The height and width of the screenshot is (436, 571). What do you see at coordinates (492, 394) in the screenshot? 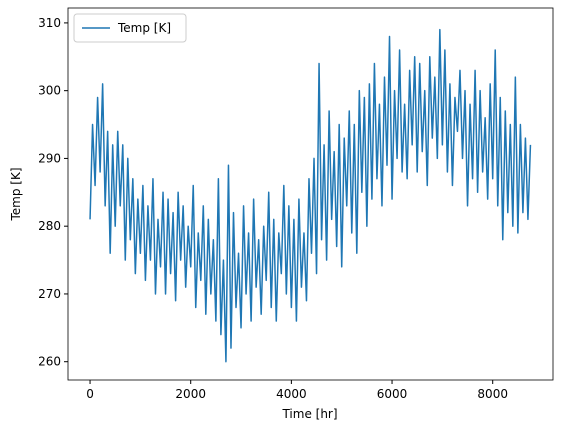
I see `x-tick-label: 8000` at bounding box center [492, 394].